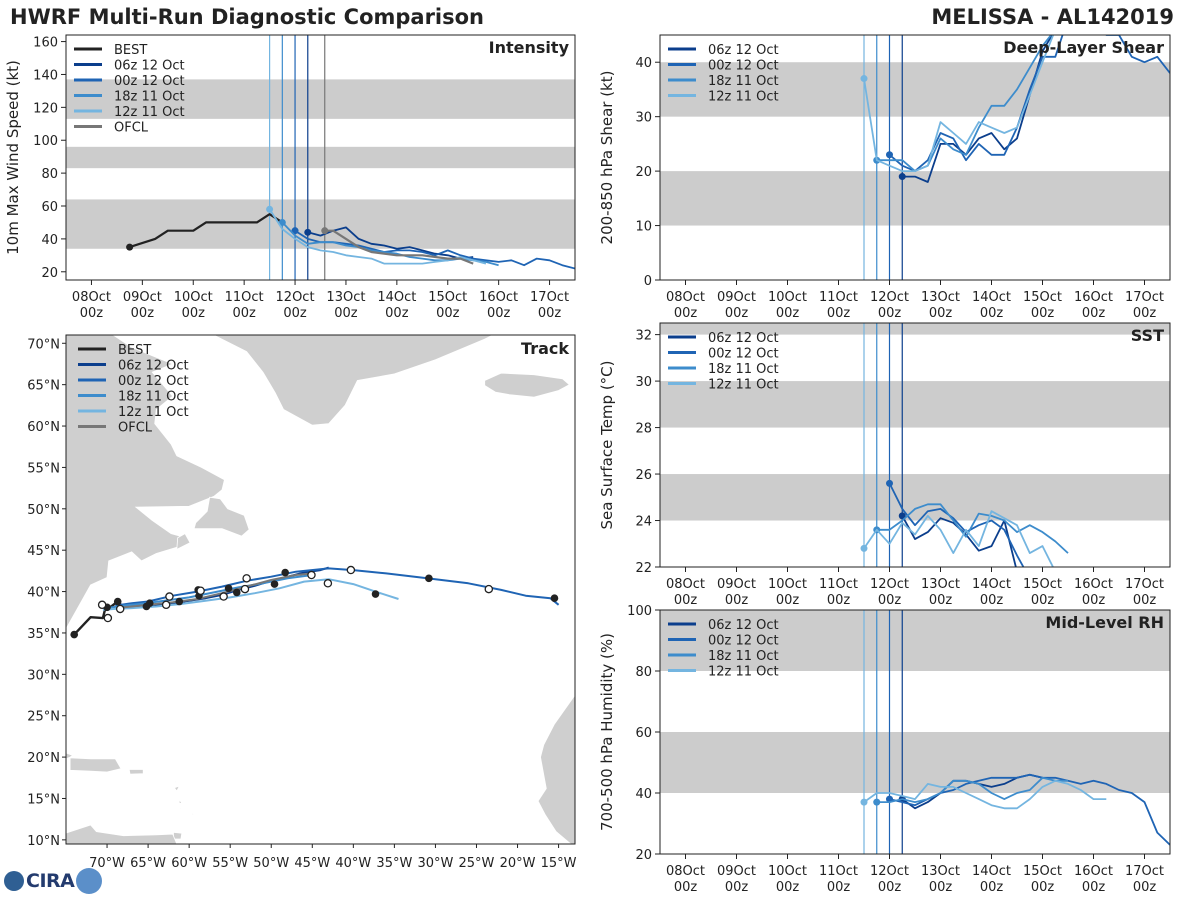 This screenshot has width=1200, height=900. Describe the element at coordinates (43, 841) in the screenshot. I see `track-ytick-label: 10°N` at that location.